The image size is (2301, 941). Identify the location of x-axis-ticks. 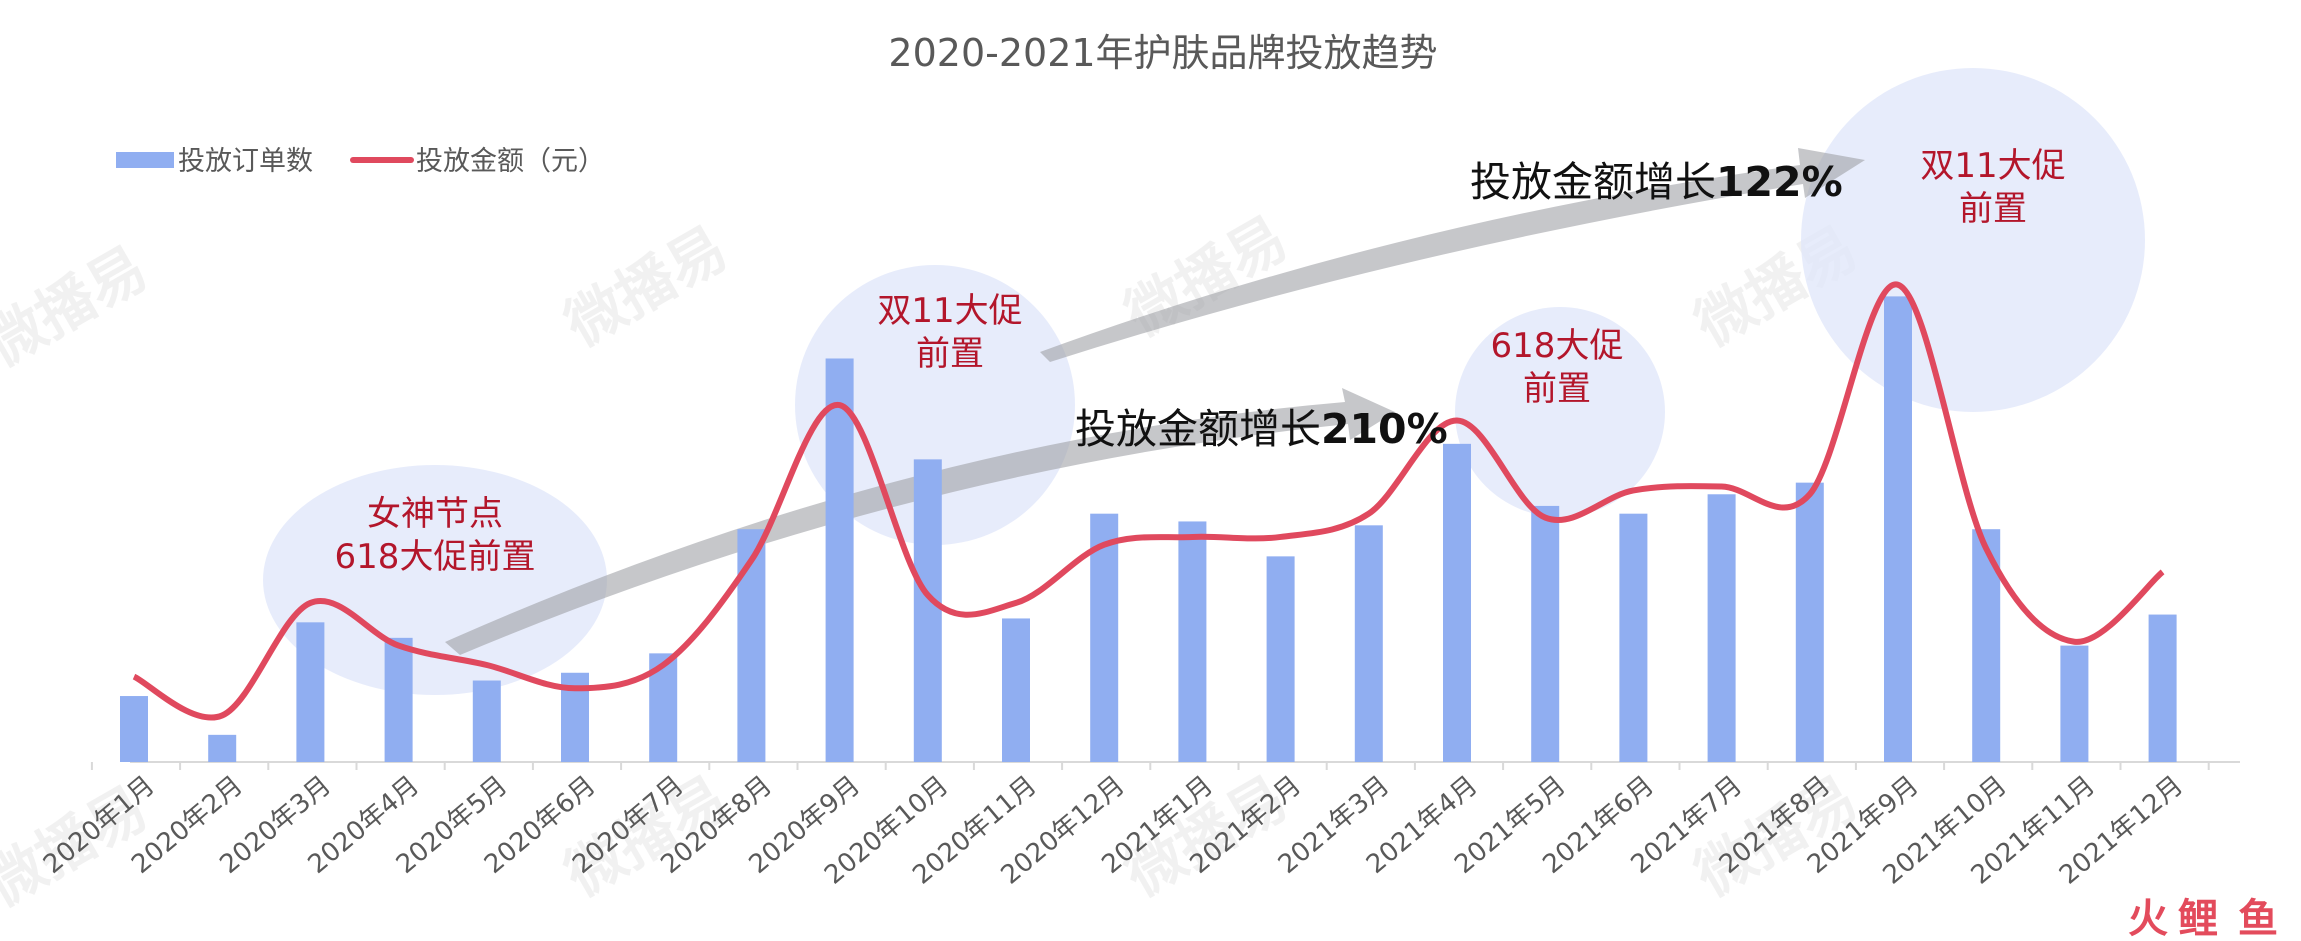
(1150, 766).